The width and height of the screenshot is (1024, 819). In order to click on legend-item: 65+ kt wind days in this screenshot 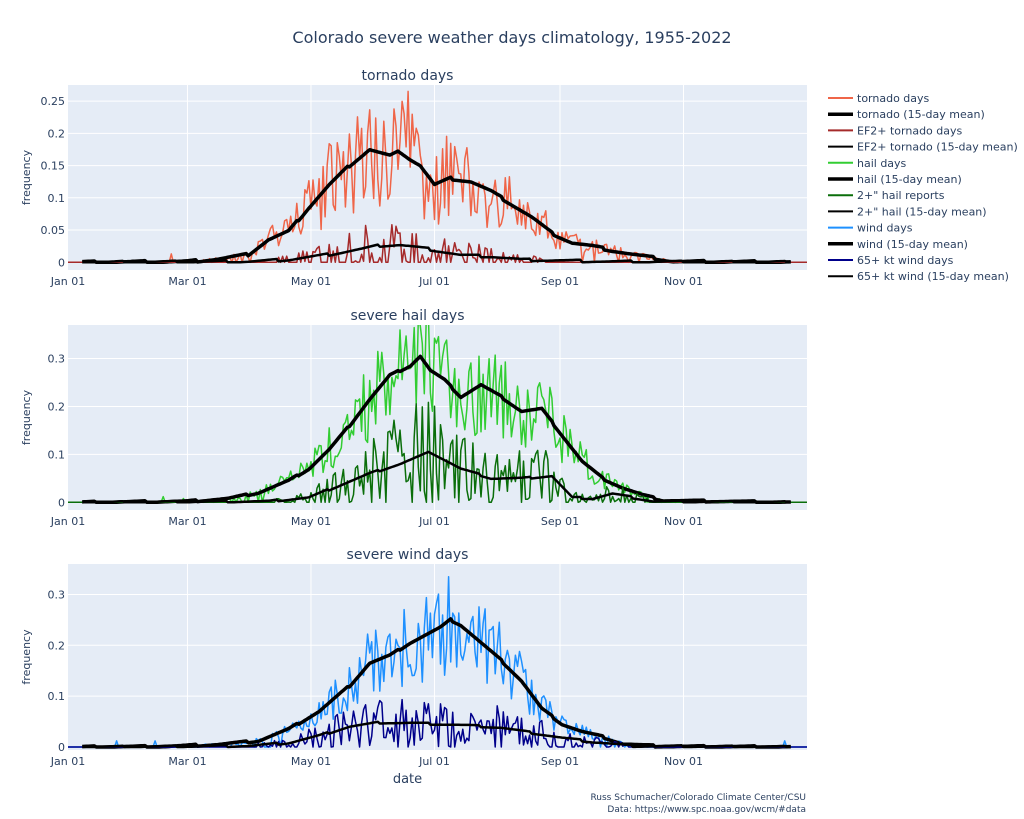, I will do `click(891, 260)`.